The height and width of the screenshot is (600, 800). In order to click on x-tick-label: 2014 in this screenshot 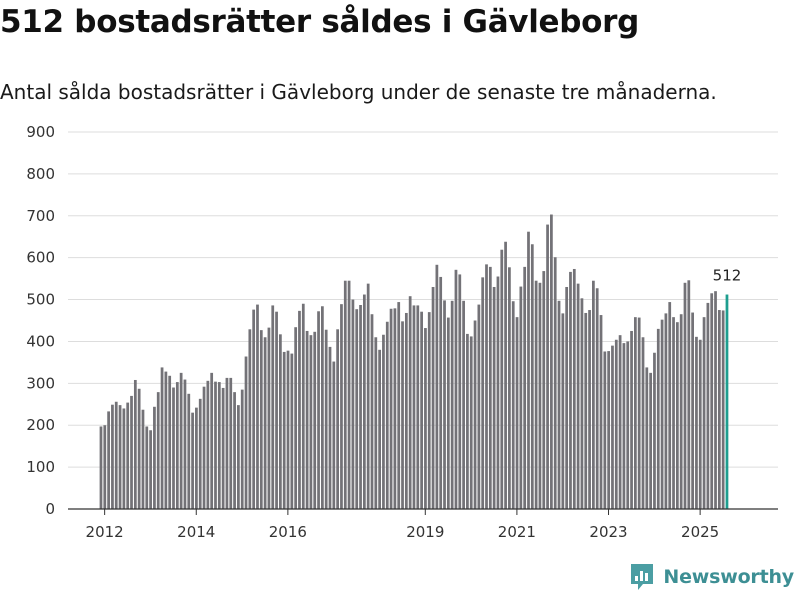, I will do `click(196, 532)`.